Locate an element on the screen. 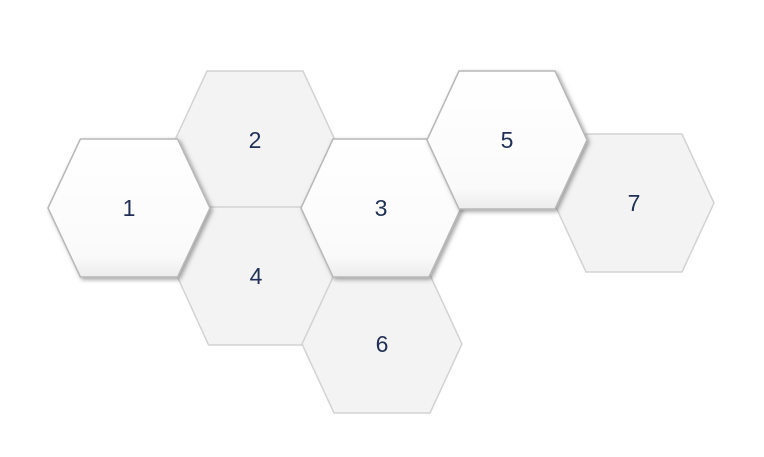  hexagon-label-6: 6 is located at coordinates (382, 344).